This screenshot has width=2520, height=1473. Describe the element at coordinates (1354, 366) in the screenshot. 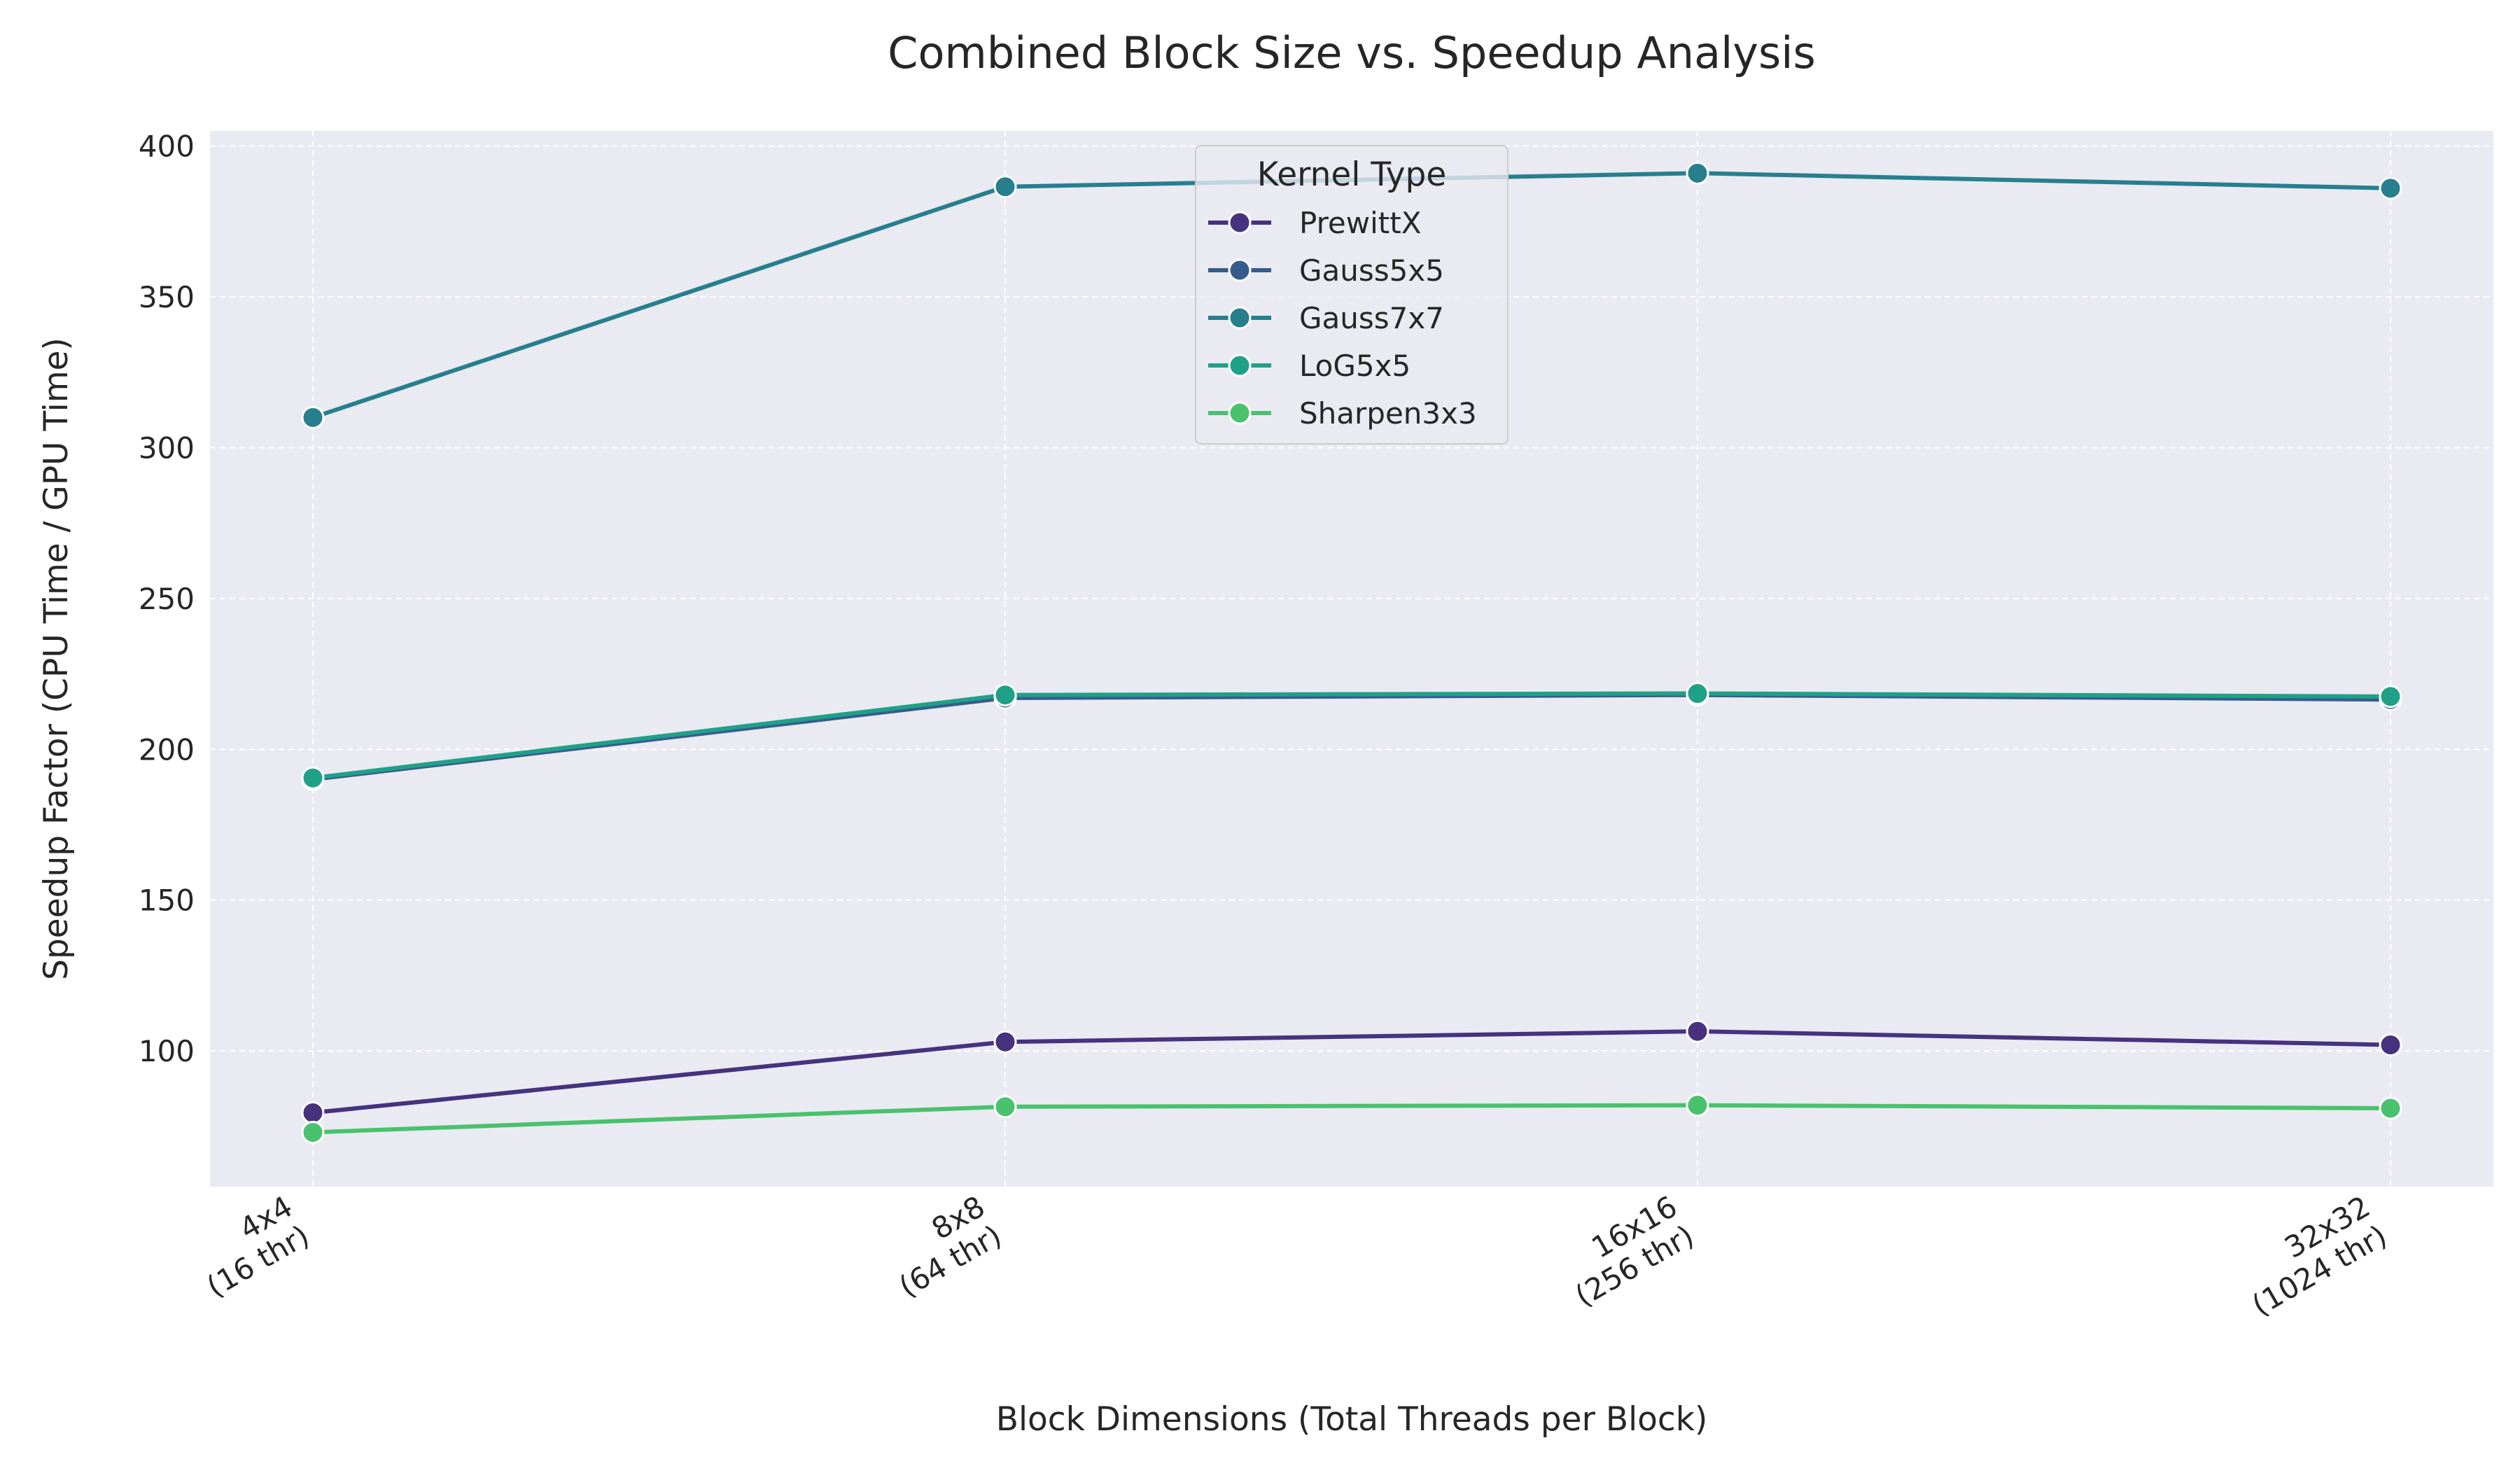

I see `legend-label-log5x5: LoG5x5` at that location.